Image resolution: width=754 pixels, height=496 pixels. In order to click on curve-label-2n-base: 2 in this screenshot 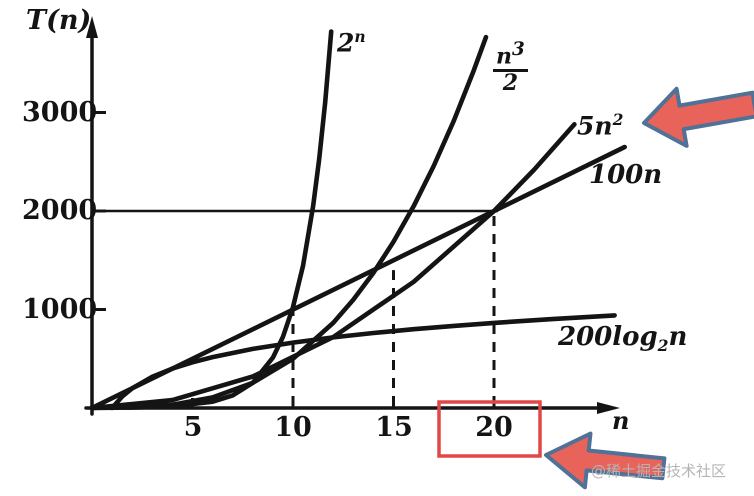, I will do `click(346, 43)`.